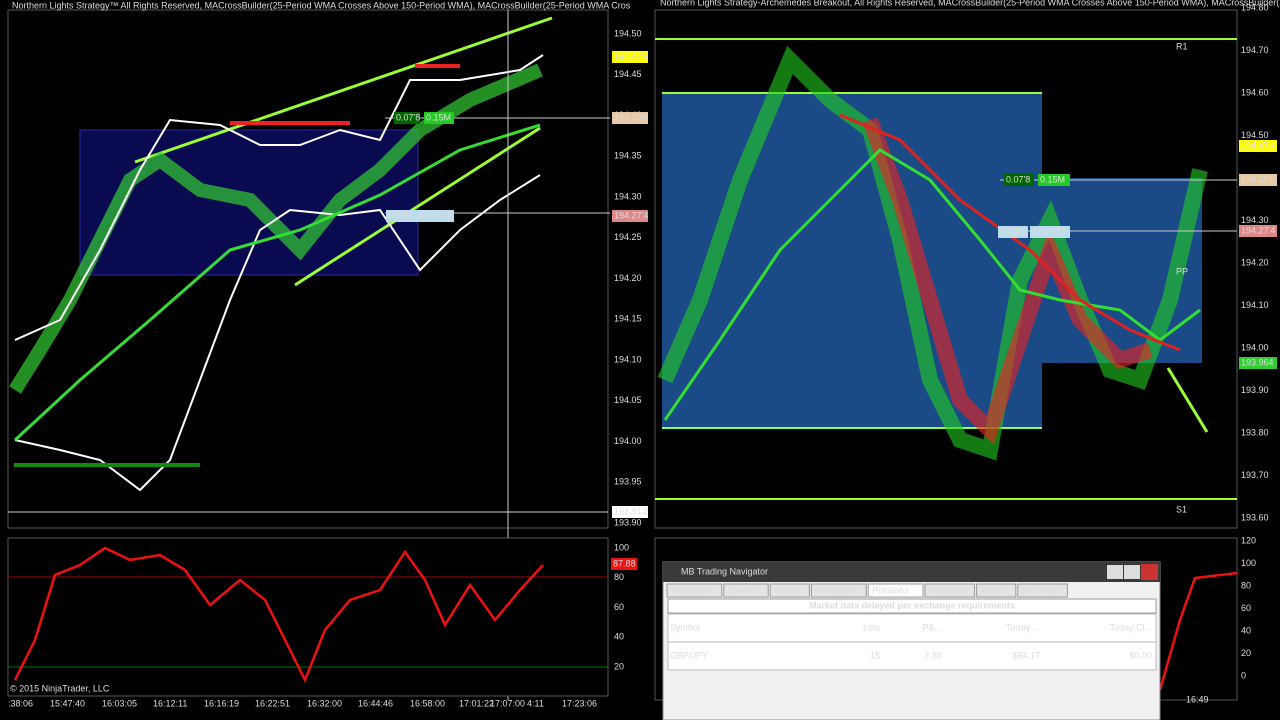 Image resolution: width=1280 pixels, height=720 pixels. I want to click on price-label: 194.35, so click(628, 156).